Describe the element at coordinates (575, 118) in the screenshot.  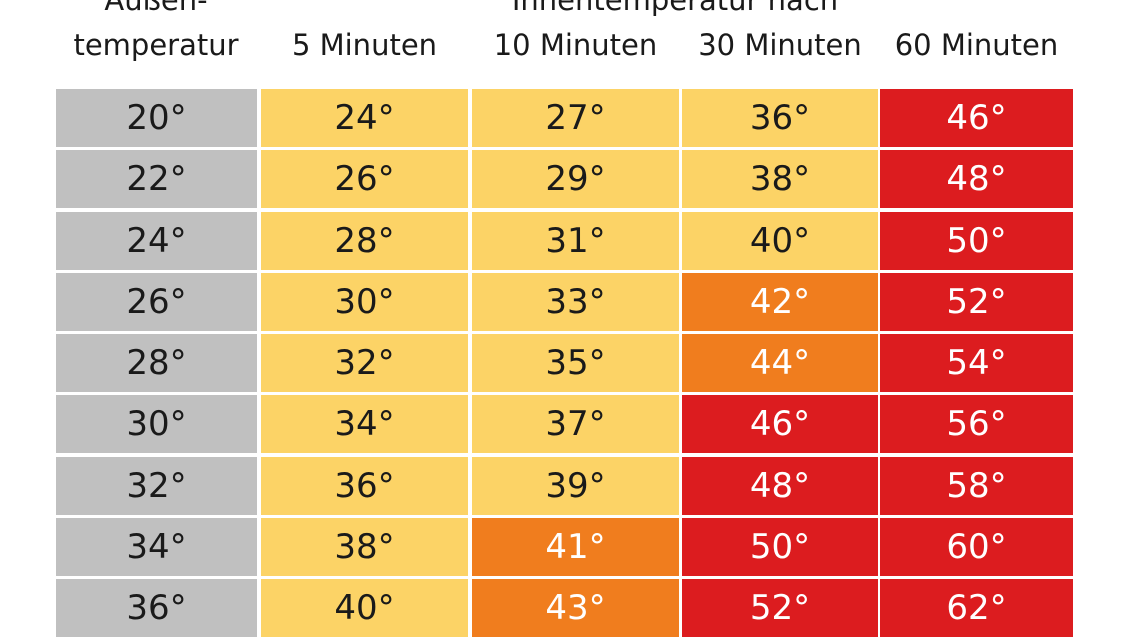
I see `inside-temperature-cell: 27°` at that location.